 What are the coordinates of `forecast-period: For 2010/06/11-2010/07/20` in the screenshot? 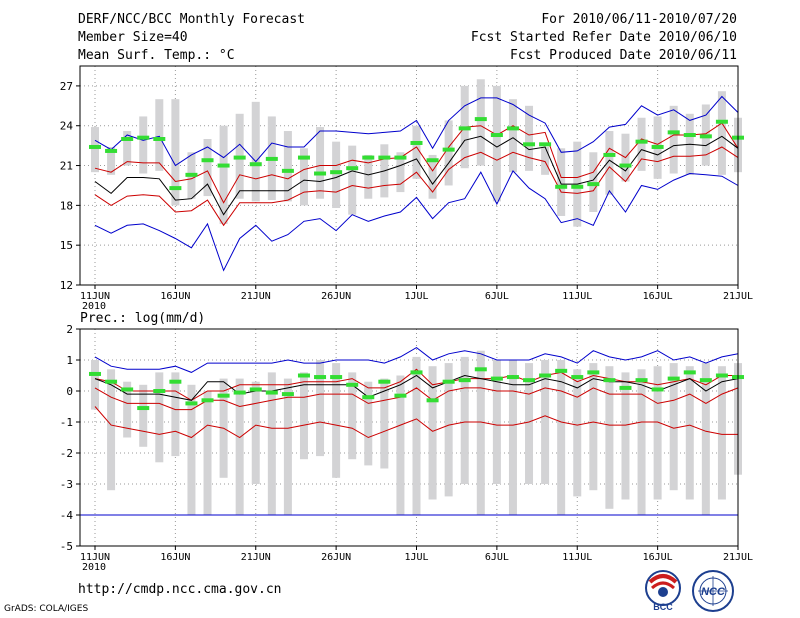 It's located at (639, 19).